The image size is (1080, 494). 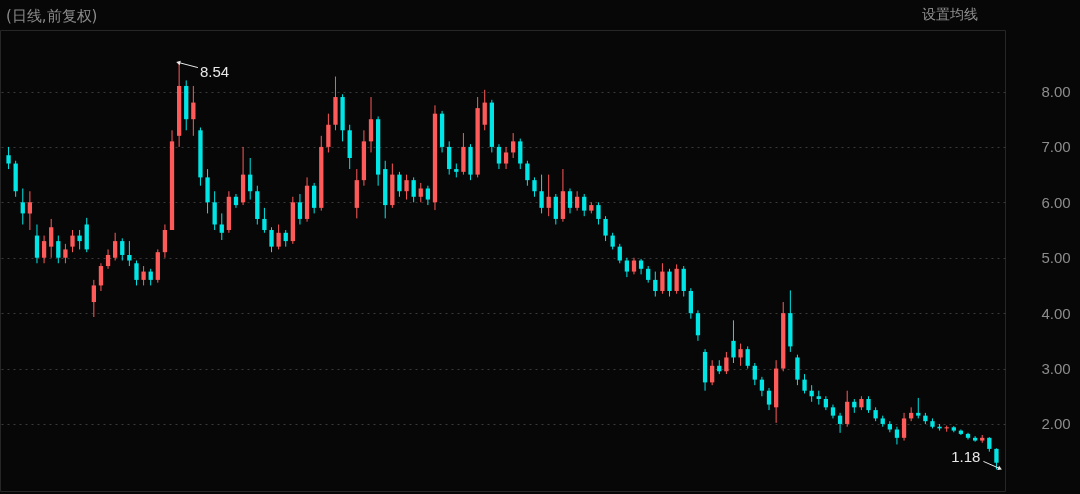 I want to click on y-tick-label: 2.00, so click(x=1056, y=424).